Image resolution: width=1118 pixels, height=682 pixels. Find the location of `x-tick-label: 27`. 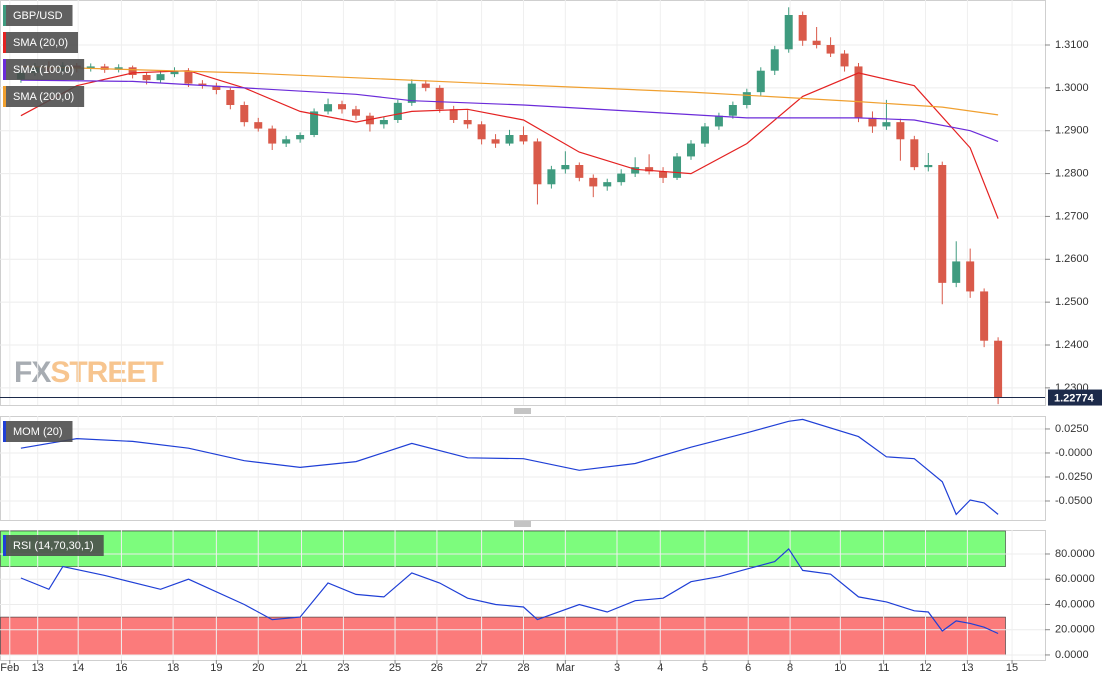

x-tick-label: 27 is located at coordinates (481, 668).